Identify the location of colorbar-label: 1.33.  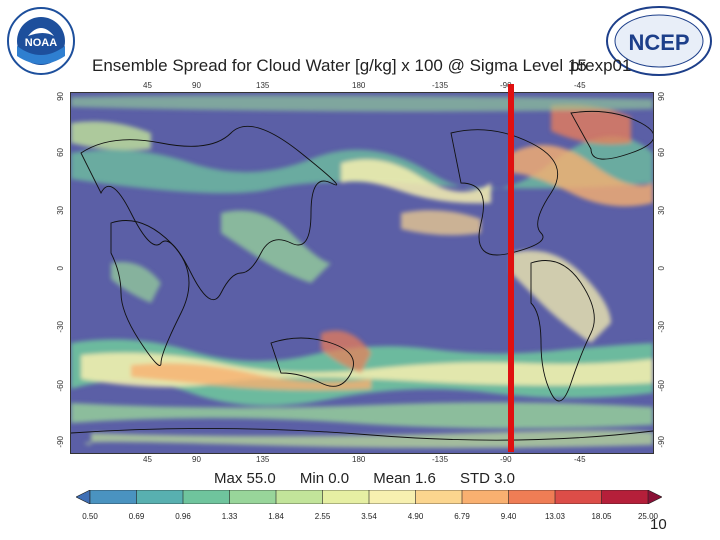
(229, 516).